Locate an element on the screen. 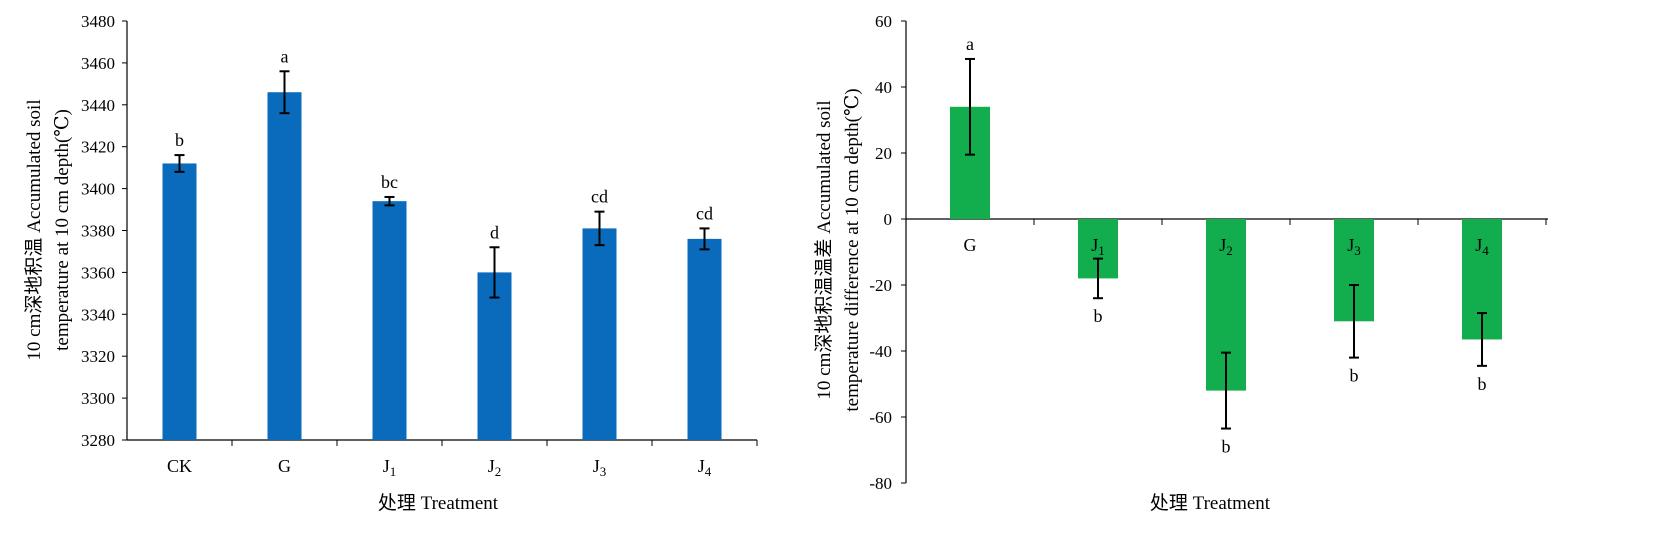 Image resolution: width=1654 pixels, height=552 pixels. y-tick-label: -60 is located at coordinates (880, 417).